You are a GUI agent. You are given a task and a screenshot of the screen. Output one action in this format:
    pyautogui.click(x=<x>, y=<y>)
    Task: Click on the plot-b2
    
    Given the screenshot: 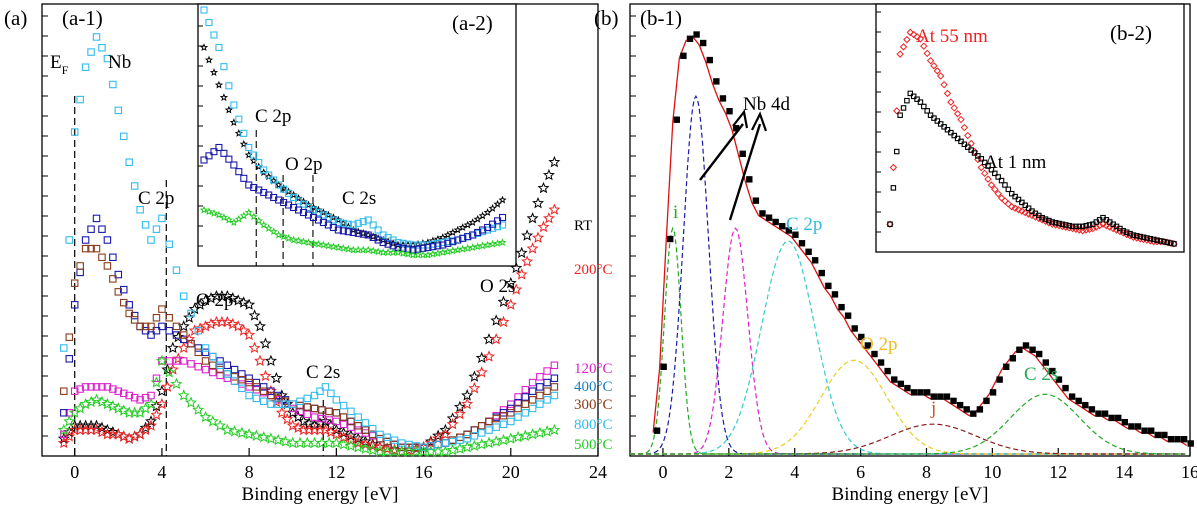 What is the action you would take?
    pyautogui.click(x=1027, y=132)
    